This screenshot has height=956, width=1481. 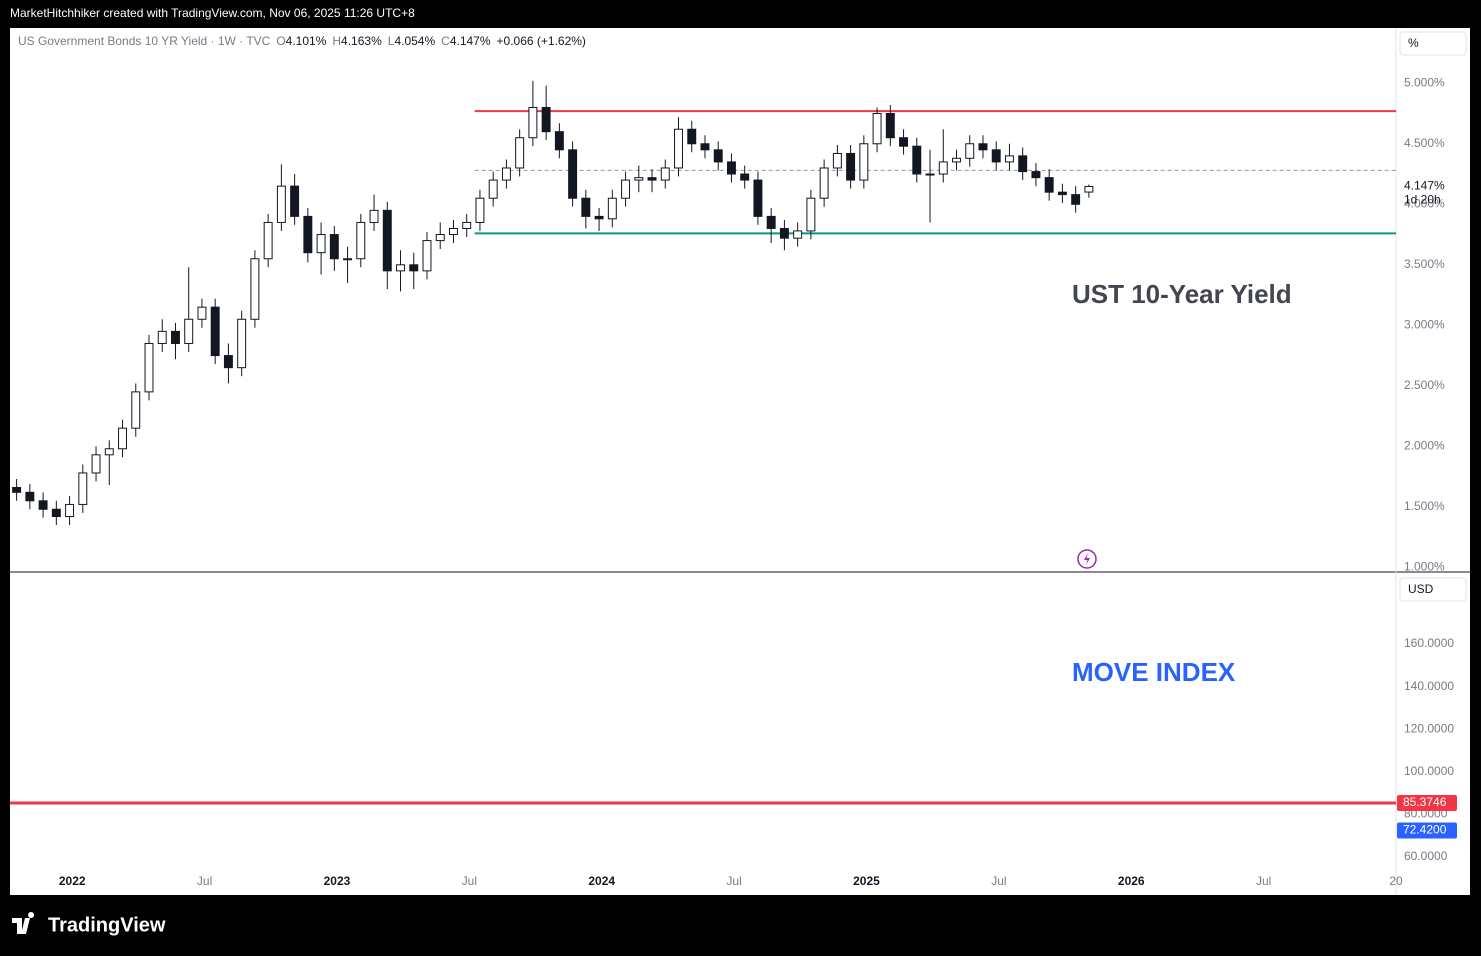 I want to click on price-label: 85.3746, so click(x=1425, y=802).